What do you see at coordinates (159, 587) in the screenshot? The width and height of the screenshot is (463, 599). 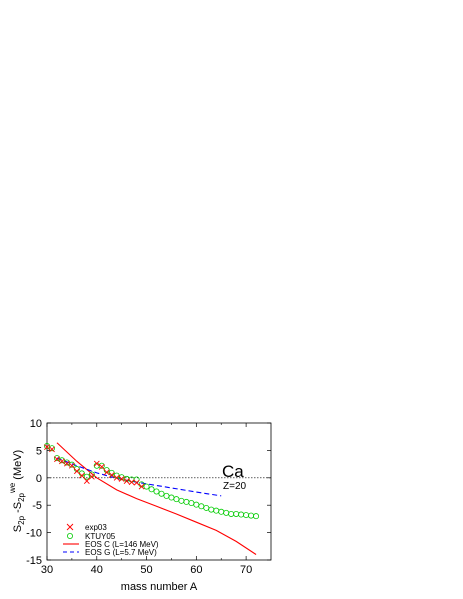 I see `x-axis-title: mass number A` at bounding box center [159, 587].